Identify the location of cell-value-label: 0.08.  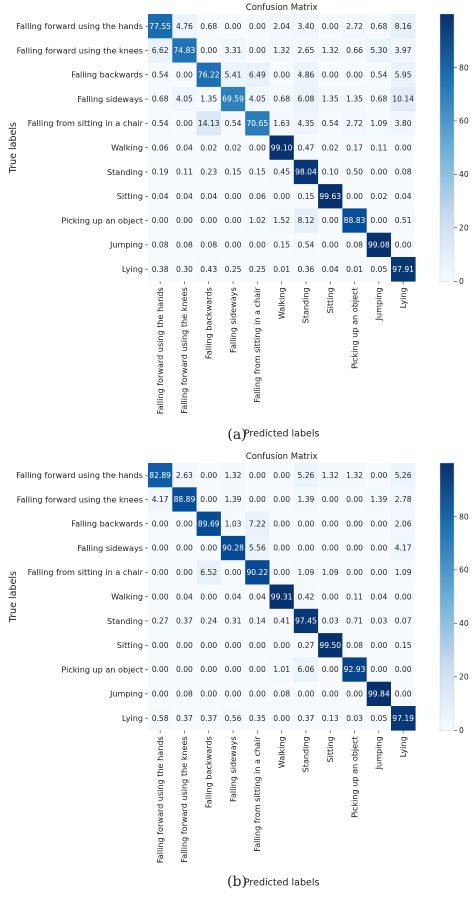
(184, 693).